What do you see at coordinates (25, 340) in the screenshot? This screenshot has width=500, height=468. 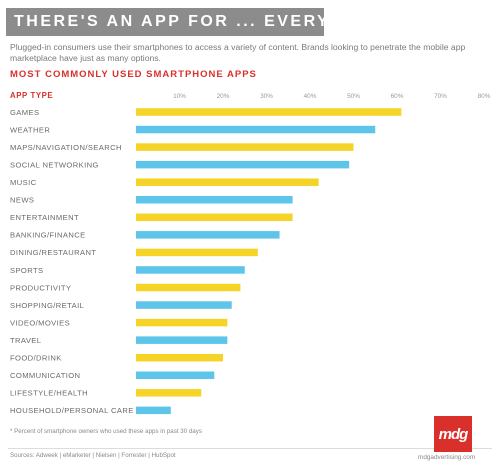 I see `category-label: TRAVEL` at bounding box center [25, 340].